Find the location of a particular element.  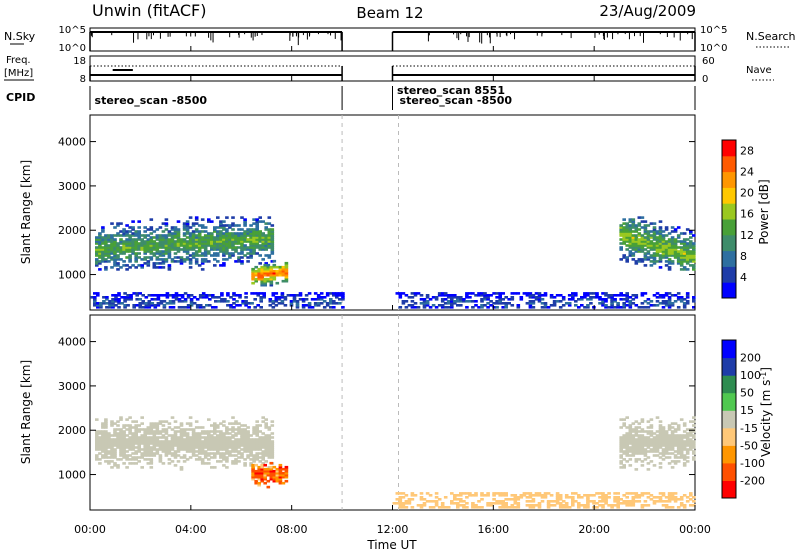

time-axis-label: Time UT is located at coordinates (391, 545).